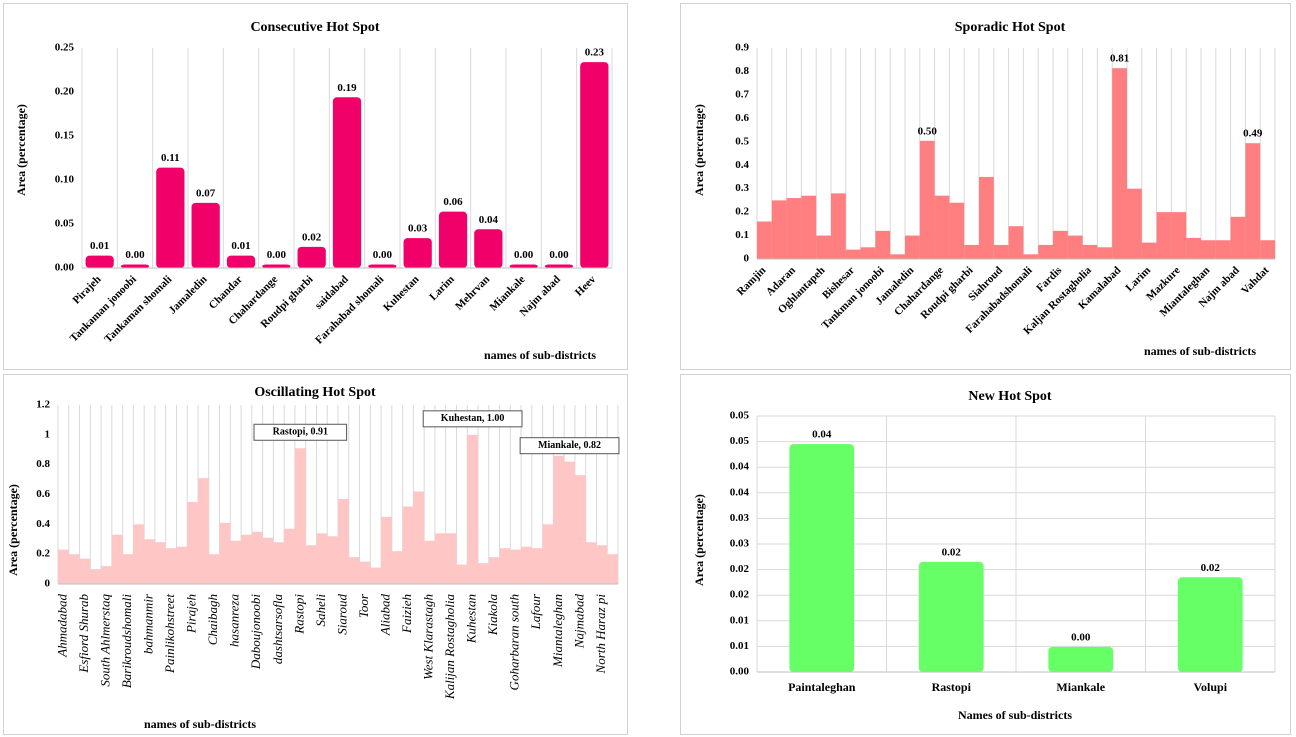 The image size is (1296, 737). Describe the element at coordinates (742, 188) in the screenshot. I see `y-tick-label: 0.3` at that location.